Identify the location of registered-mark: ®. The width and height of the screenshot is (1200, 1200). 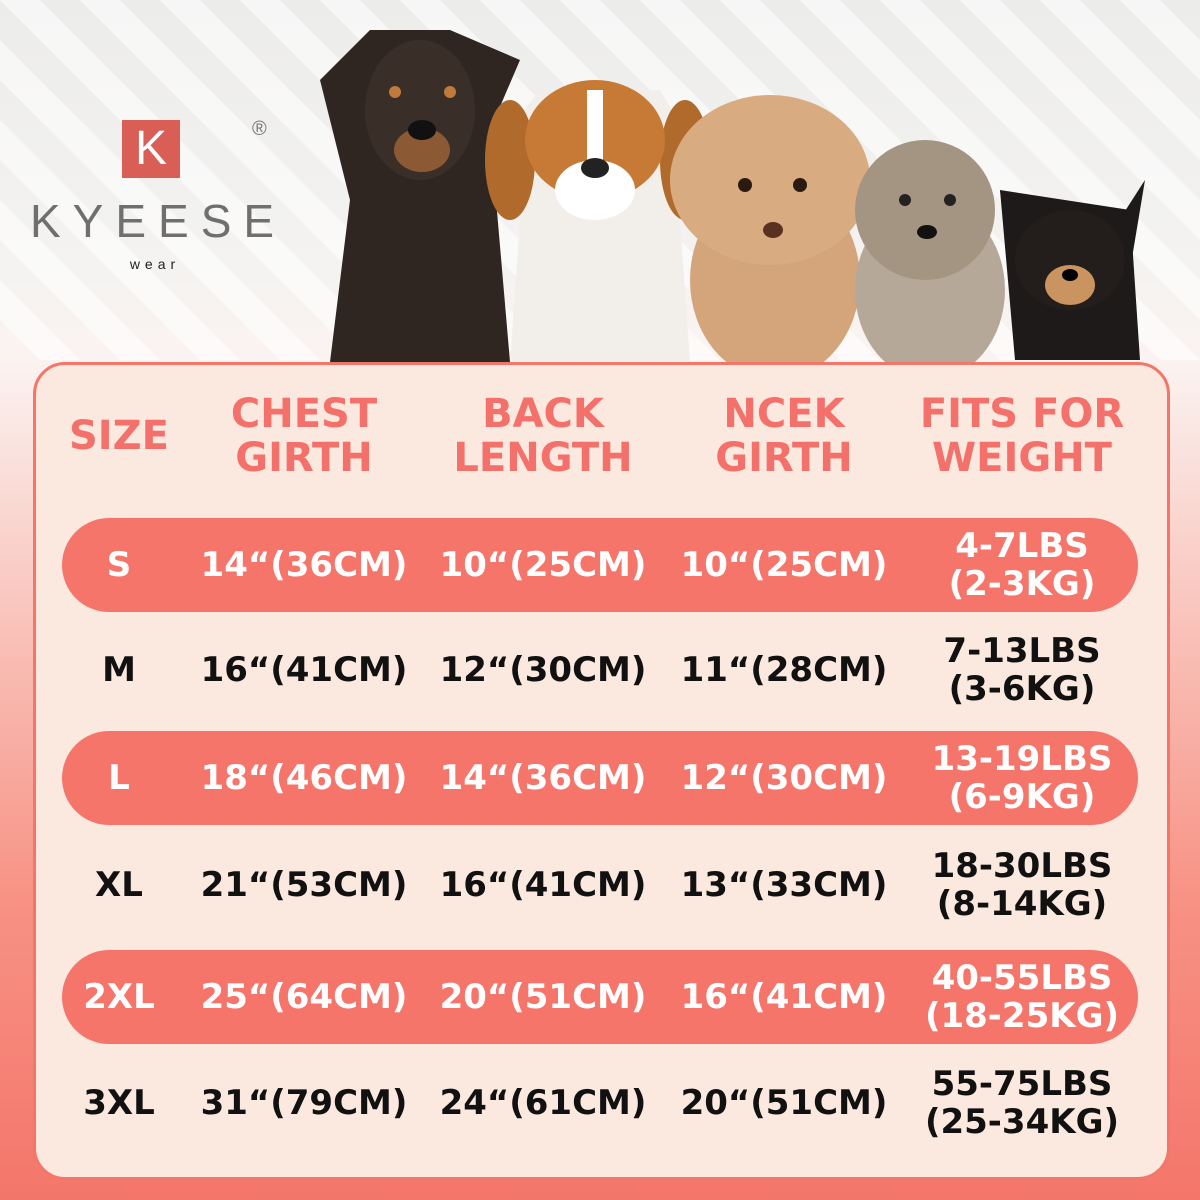
(259, 129).